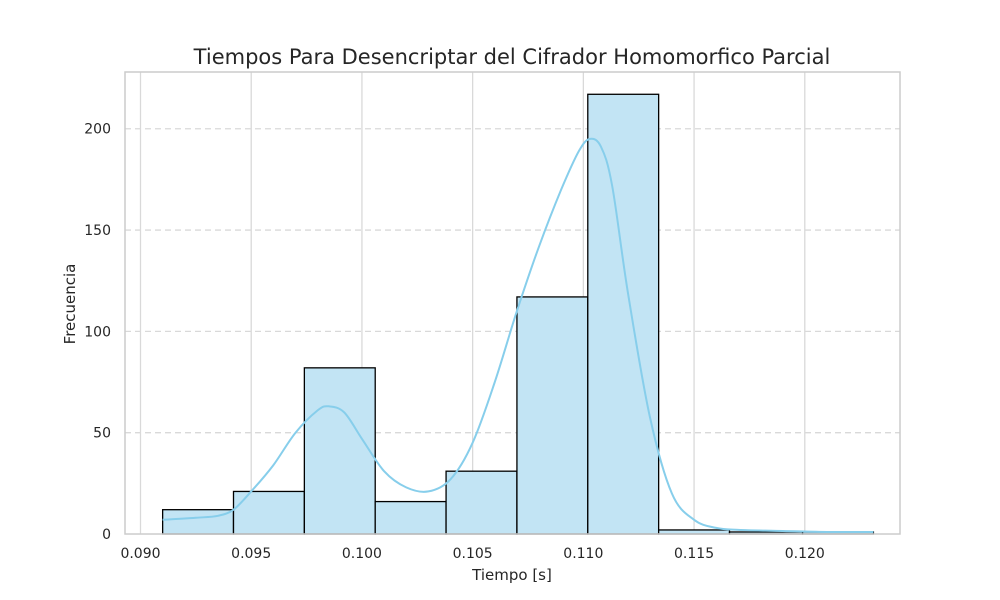 The image size is (1000, 600). I want to click on y-axis-label: Frecuencia, so click(70, 304).